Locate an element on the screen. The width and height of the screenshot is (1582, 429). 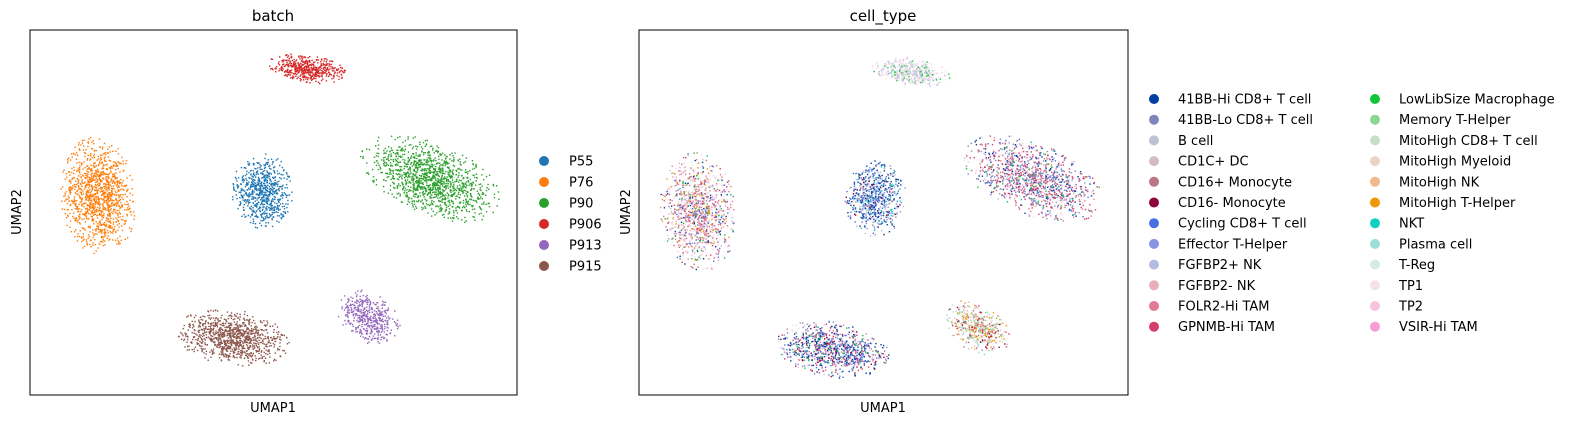
cluster-p55 is located at coordinates (262, 191).